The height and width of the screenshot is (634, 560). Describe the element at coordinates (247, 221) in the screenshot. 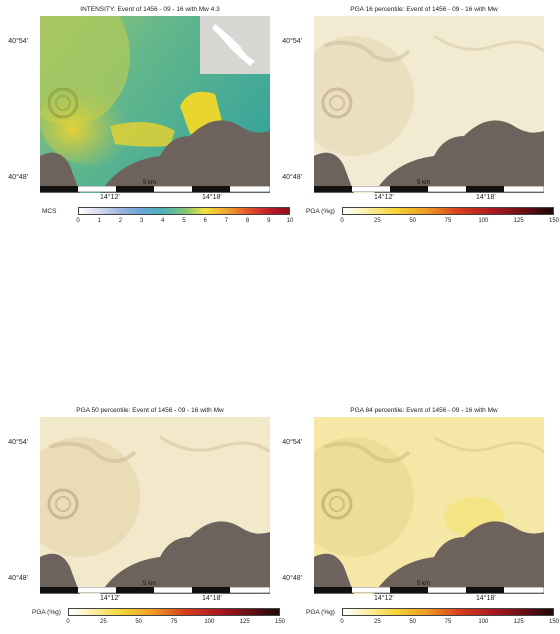

I see `tick-label: 8` at that location.